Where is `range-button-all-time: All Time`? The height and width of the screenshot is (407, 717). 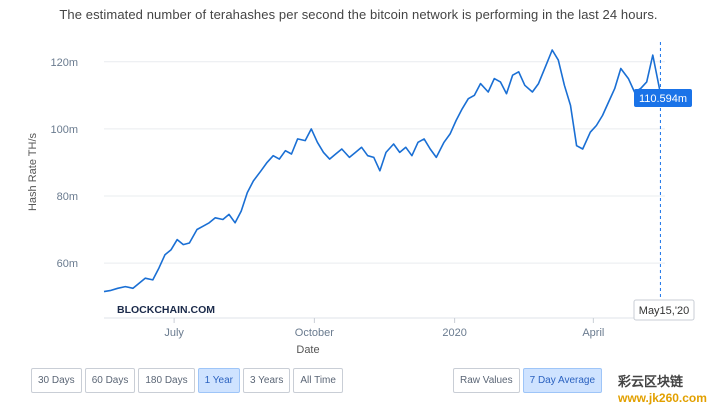
range-button-all-time: All Time is located at coordinates (318, 380).